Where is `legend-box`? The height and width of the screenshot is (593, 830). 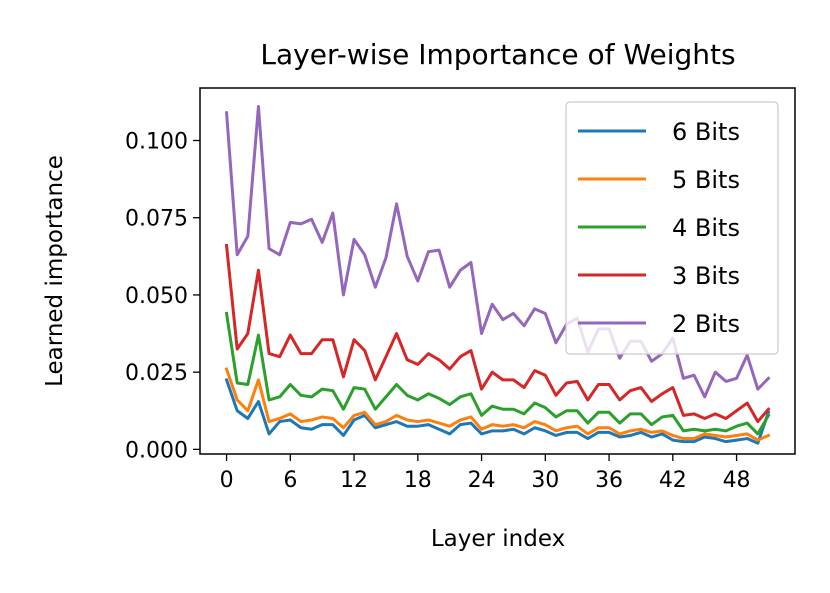
legend-box is located at coordinates (672, 228).